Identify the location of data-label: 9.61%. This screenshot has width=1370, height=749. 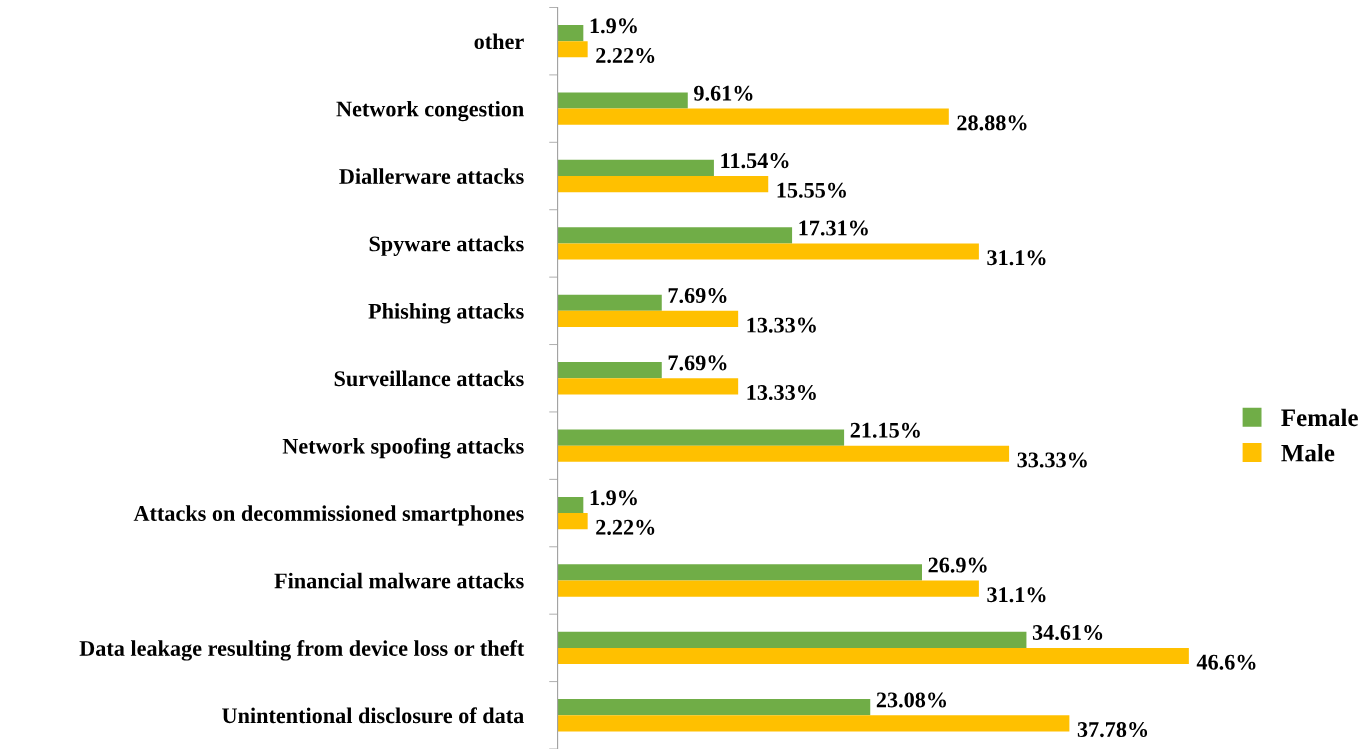
(723, 93).